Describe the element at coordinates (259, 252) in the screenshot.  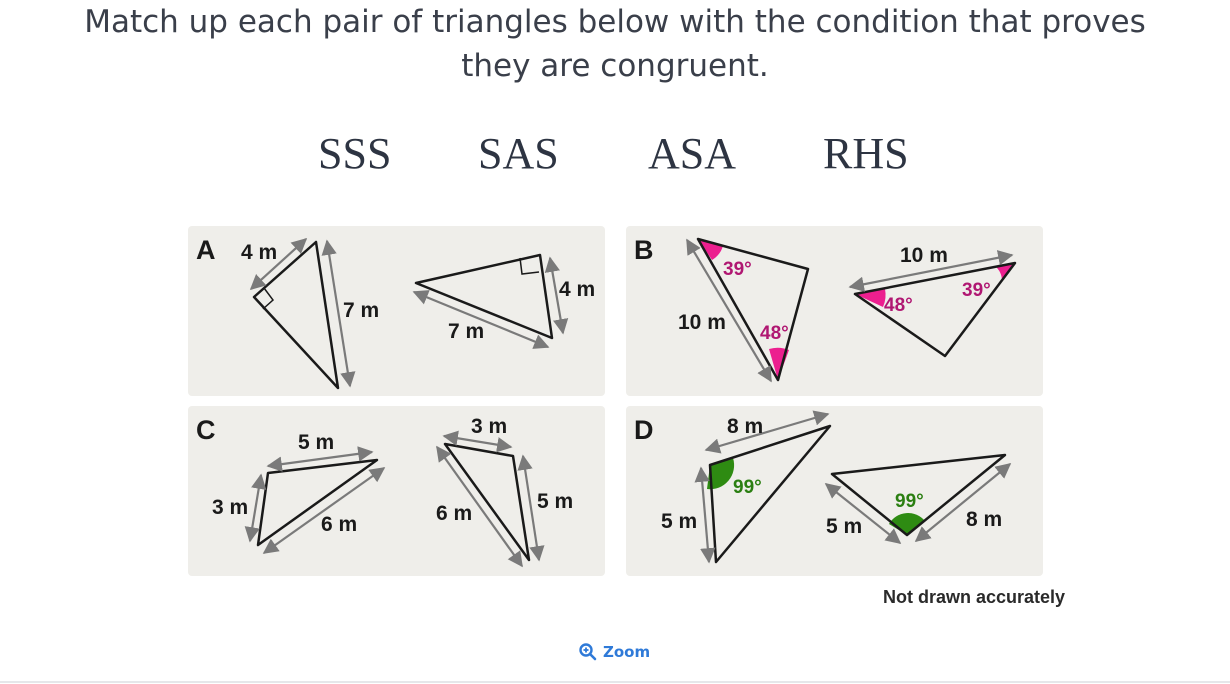
I see `label-a-t1-side-short: 4 m` at that location.